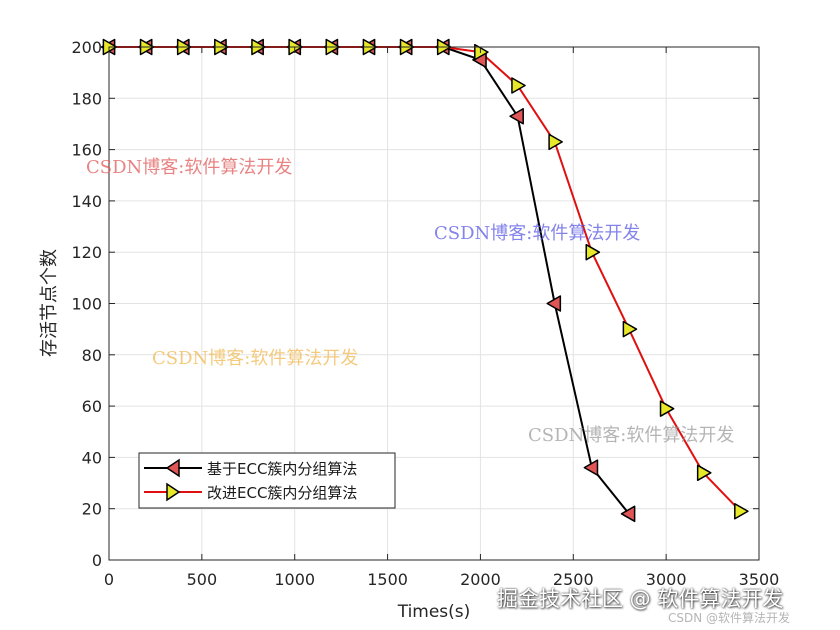  I want to click on y-tick-label: 0, so click(97, 560).